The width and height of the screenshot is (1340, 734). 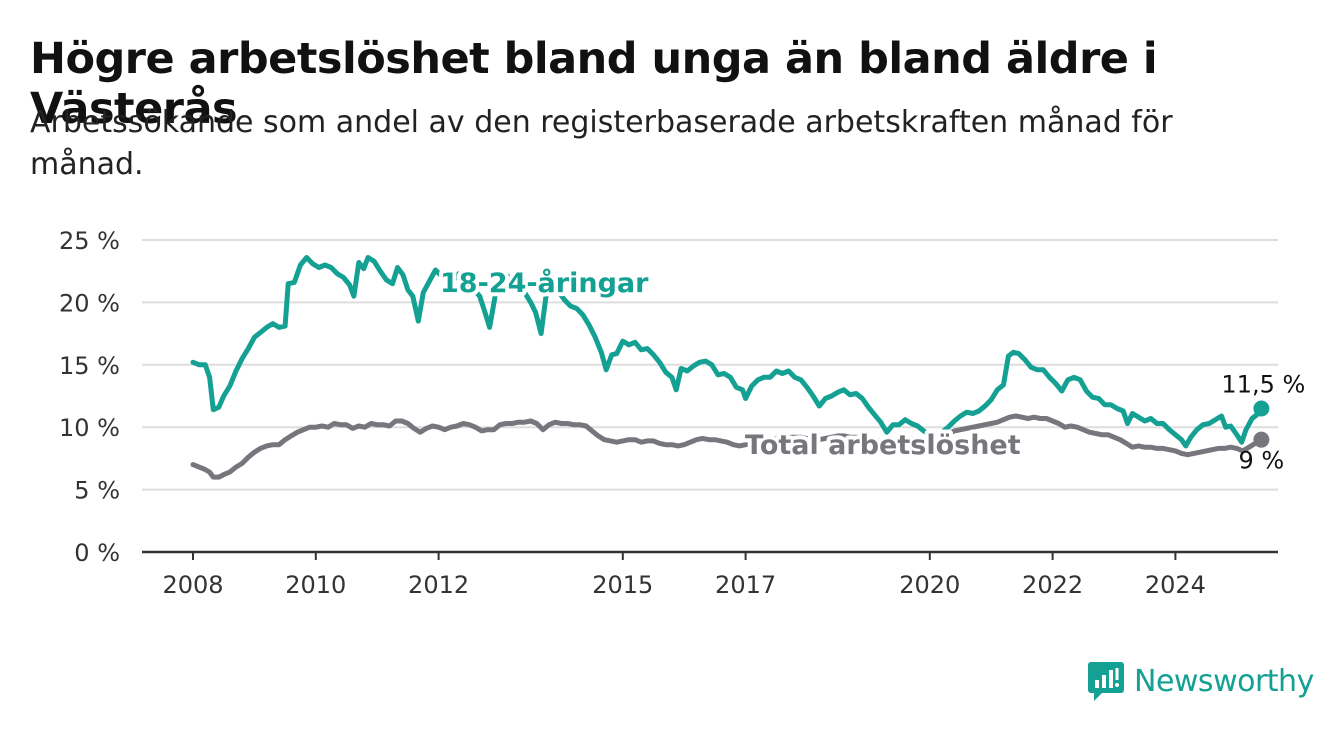 I want to click on x-tick-label: 2012, so click(x=438, y=585).